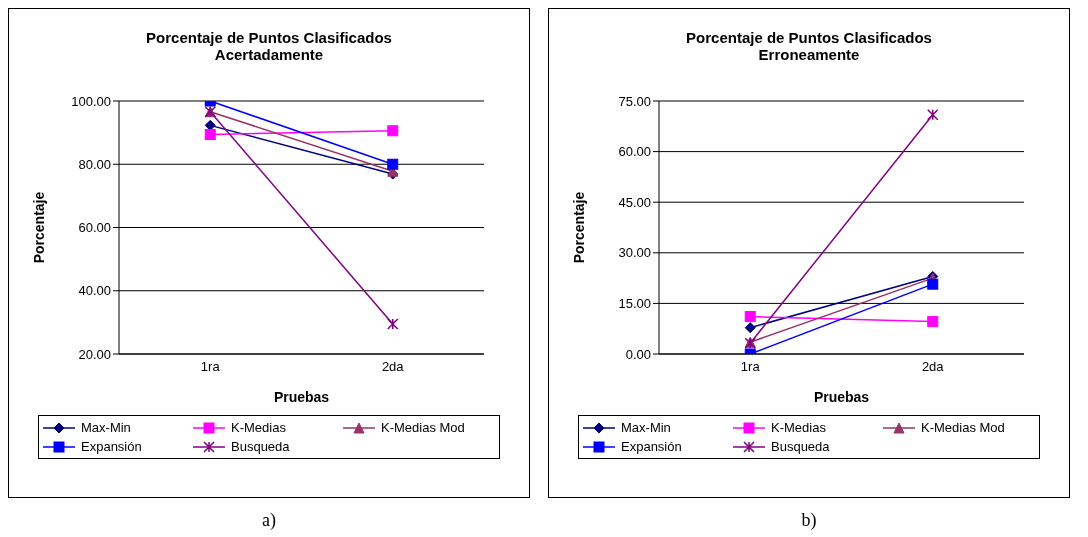  Describe the element at coordinates (269, 46) in the screenshot. I see `chart-title: Porcentaje de Puntos Clasificados Acertadamente` at that location.